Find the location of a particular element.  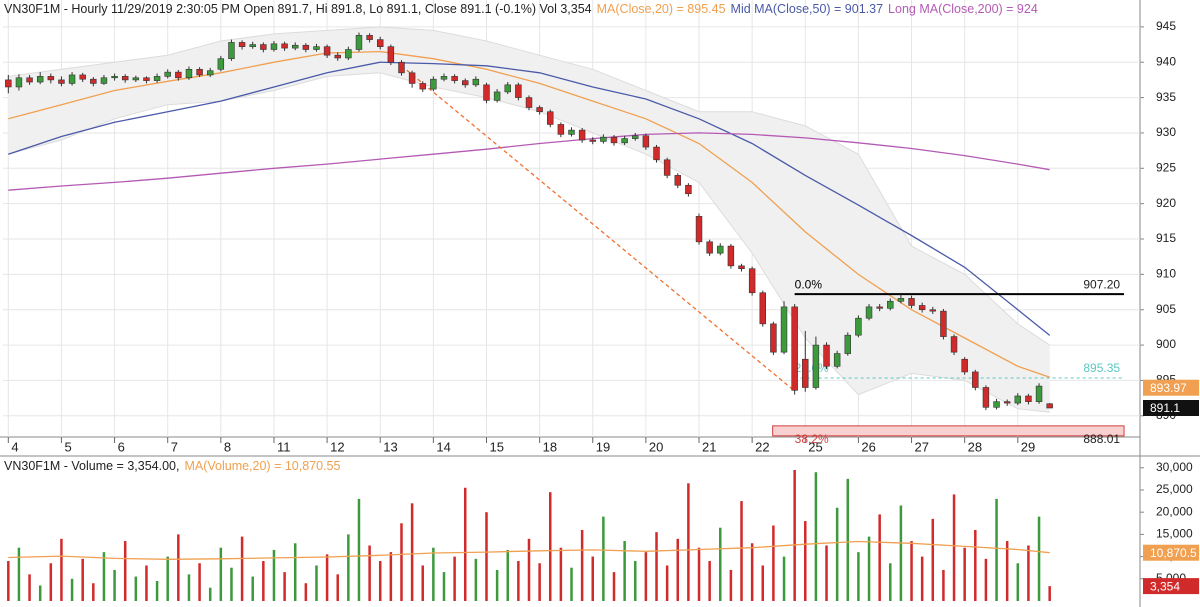

x-tick-label: 7 is located at coordinates (174, 446).